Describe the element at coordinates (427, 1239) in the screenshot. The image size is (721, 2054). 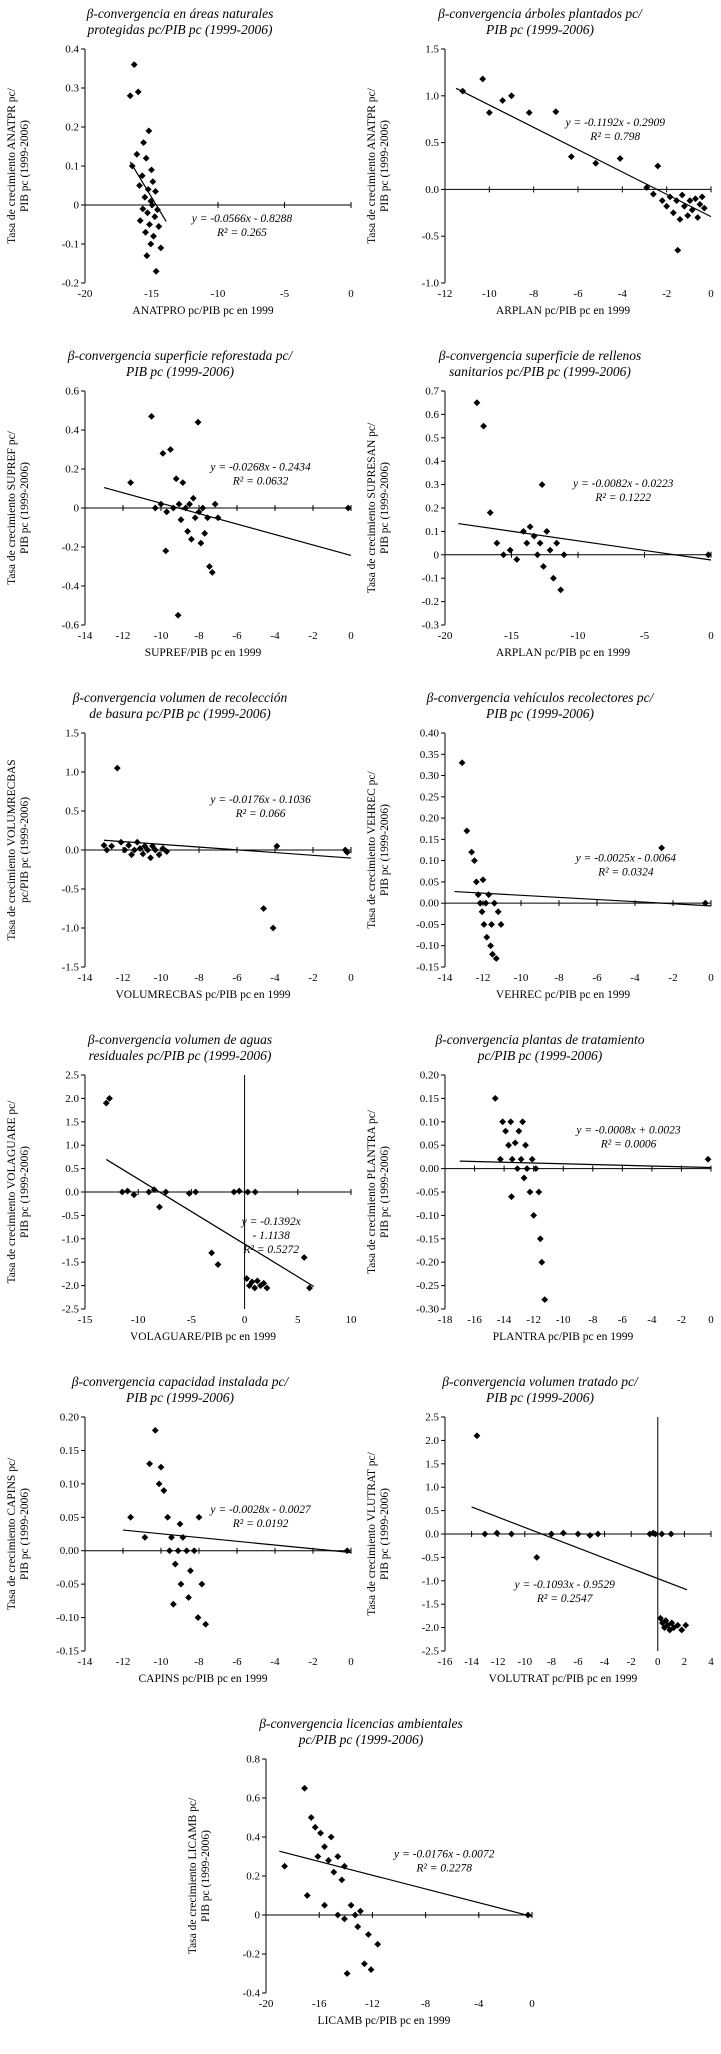
I see `y-tick-label: -0.15` at that location.